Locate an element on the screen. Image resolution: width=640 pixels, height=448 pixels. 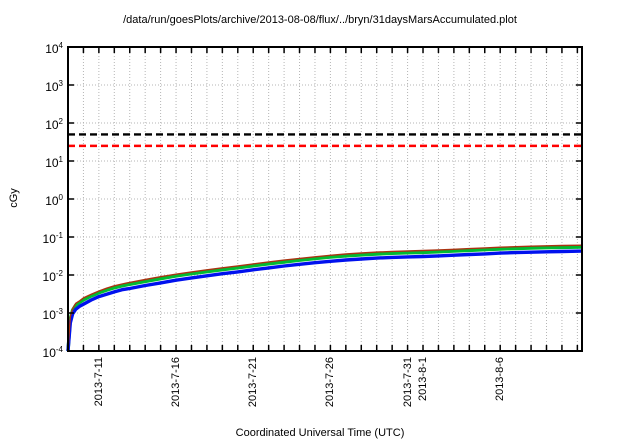
x-tick-label: 2013-8-6 is located at coordinates (500, 379).